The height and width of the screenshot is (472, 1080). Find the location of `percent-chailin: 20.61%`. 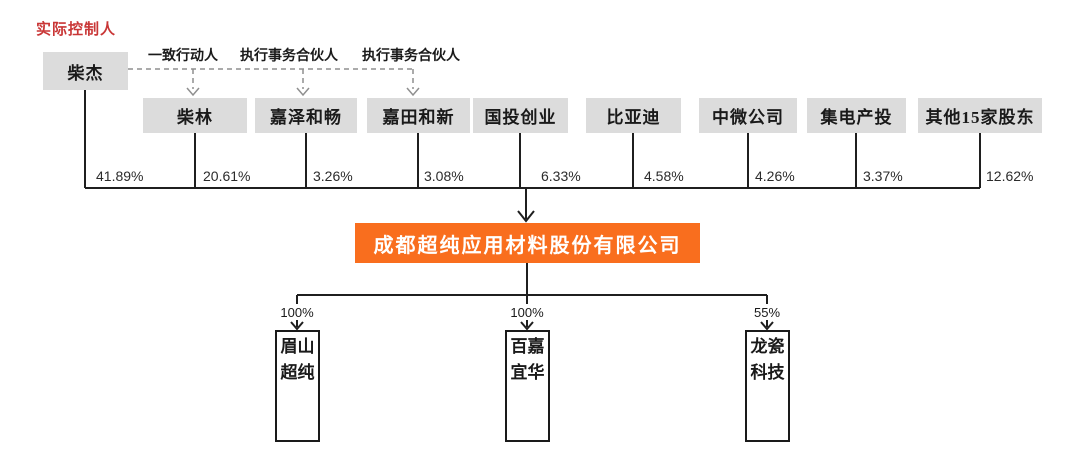

percent-chailin: 20.61% is located at coordinates (227, 176).